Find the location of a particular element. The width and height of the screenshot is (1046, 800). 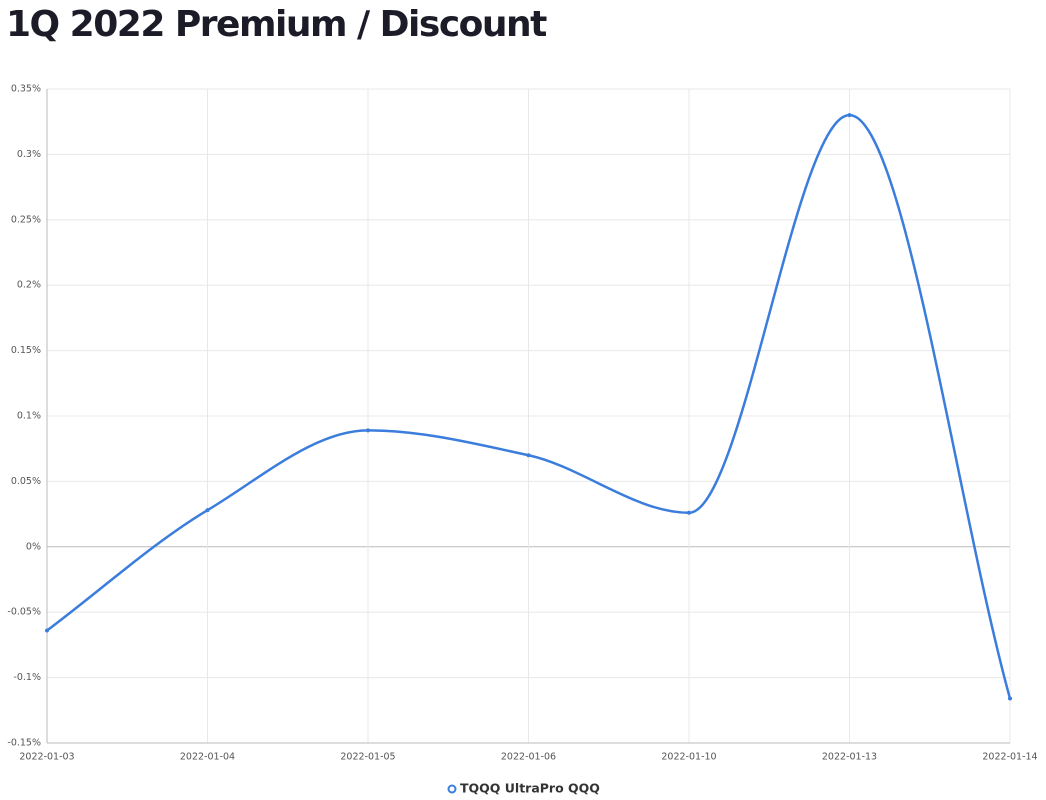

y-tick-label: 0.1% is located at coordinates (29, 416).